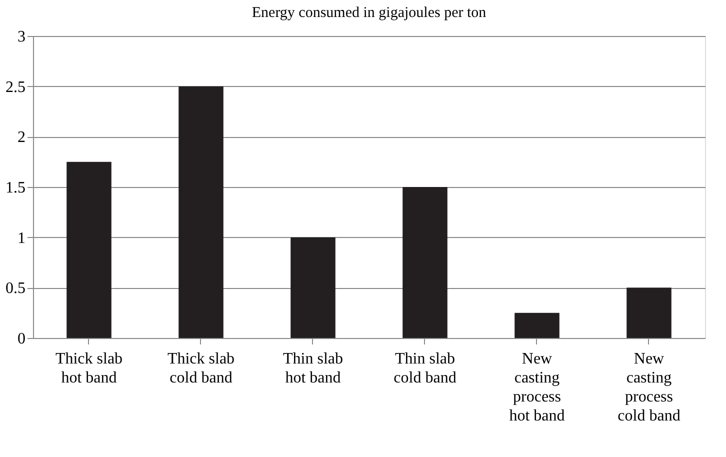 The width and height of the screenshot is (726, 457). I want to click on x-tick-label: Thin slab hot band, so click(313, 368).